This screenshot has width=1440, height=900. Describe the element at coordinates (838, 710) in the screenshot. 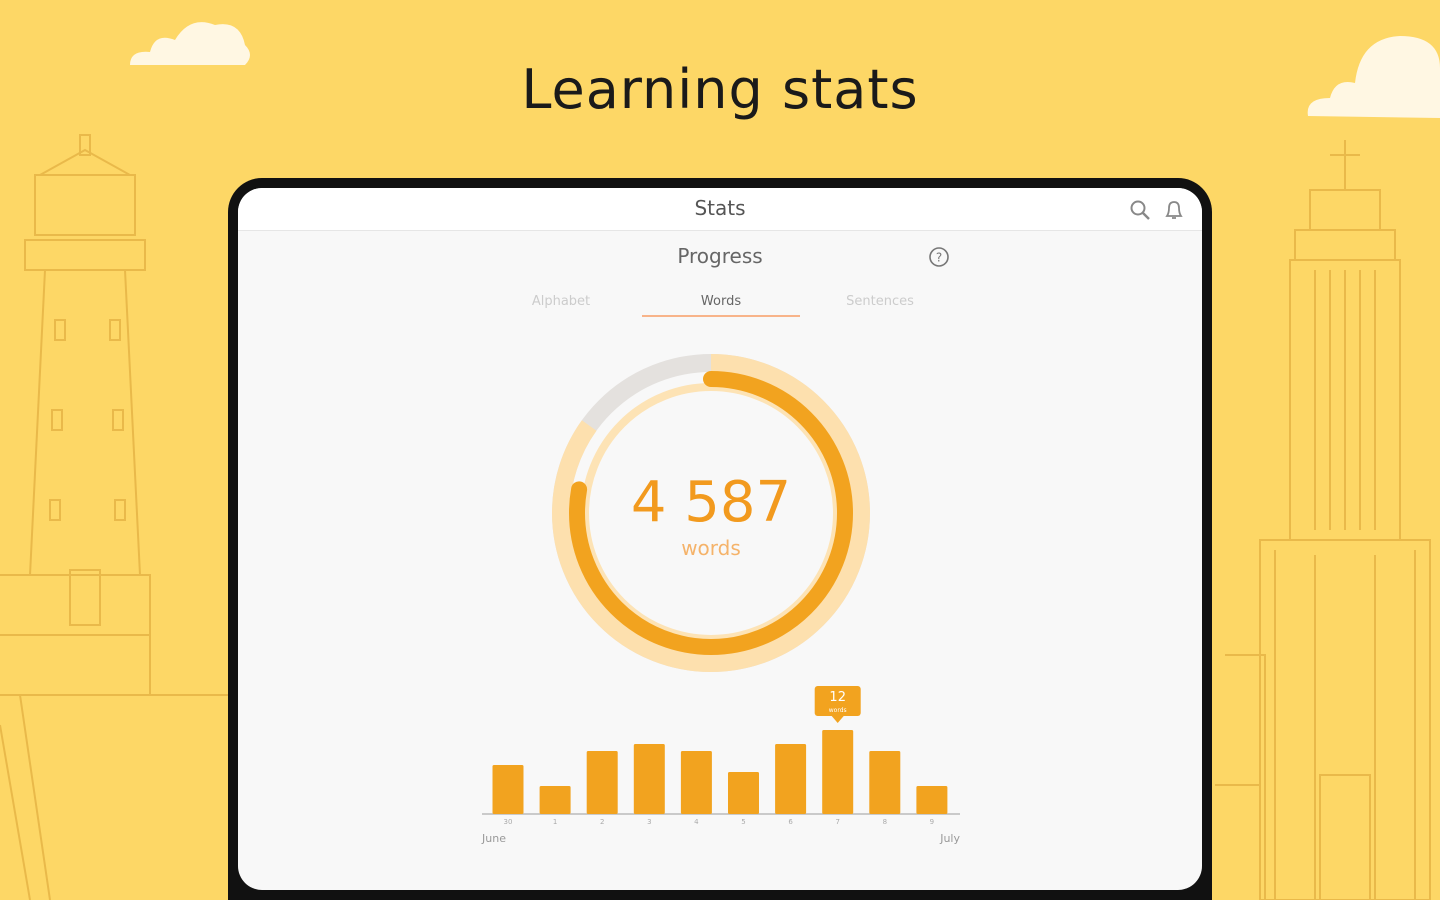

I see `tooltip-label: words` at that location.